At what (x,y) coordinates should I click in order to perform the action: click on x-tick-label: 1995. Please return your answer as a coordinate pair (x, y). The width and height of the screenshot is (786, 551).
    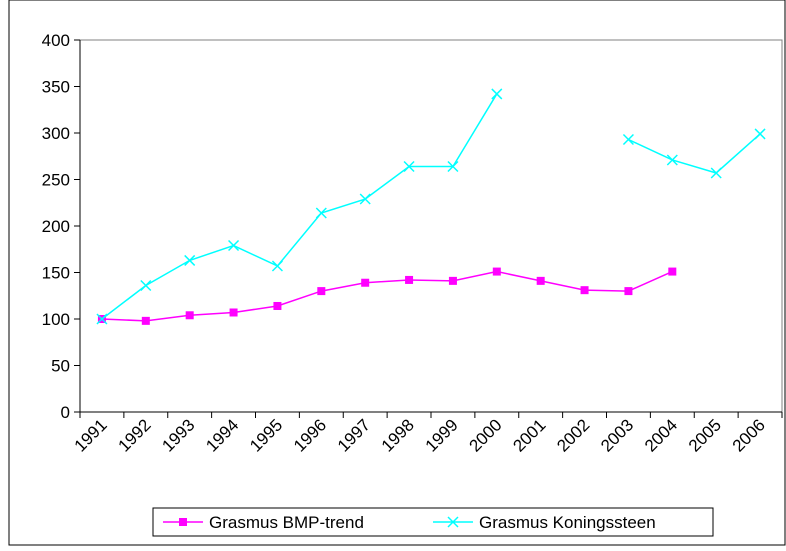
    Looking at the image, I should click on (266, 435).